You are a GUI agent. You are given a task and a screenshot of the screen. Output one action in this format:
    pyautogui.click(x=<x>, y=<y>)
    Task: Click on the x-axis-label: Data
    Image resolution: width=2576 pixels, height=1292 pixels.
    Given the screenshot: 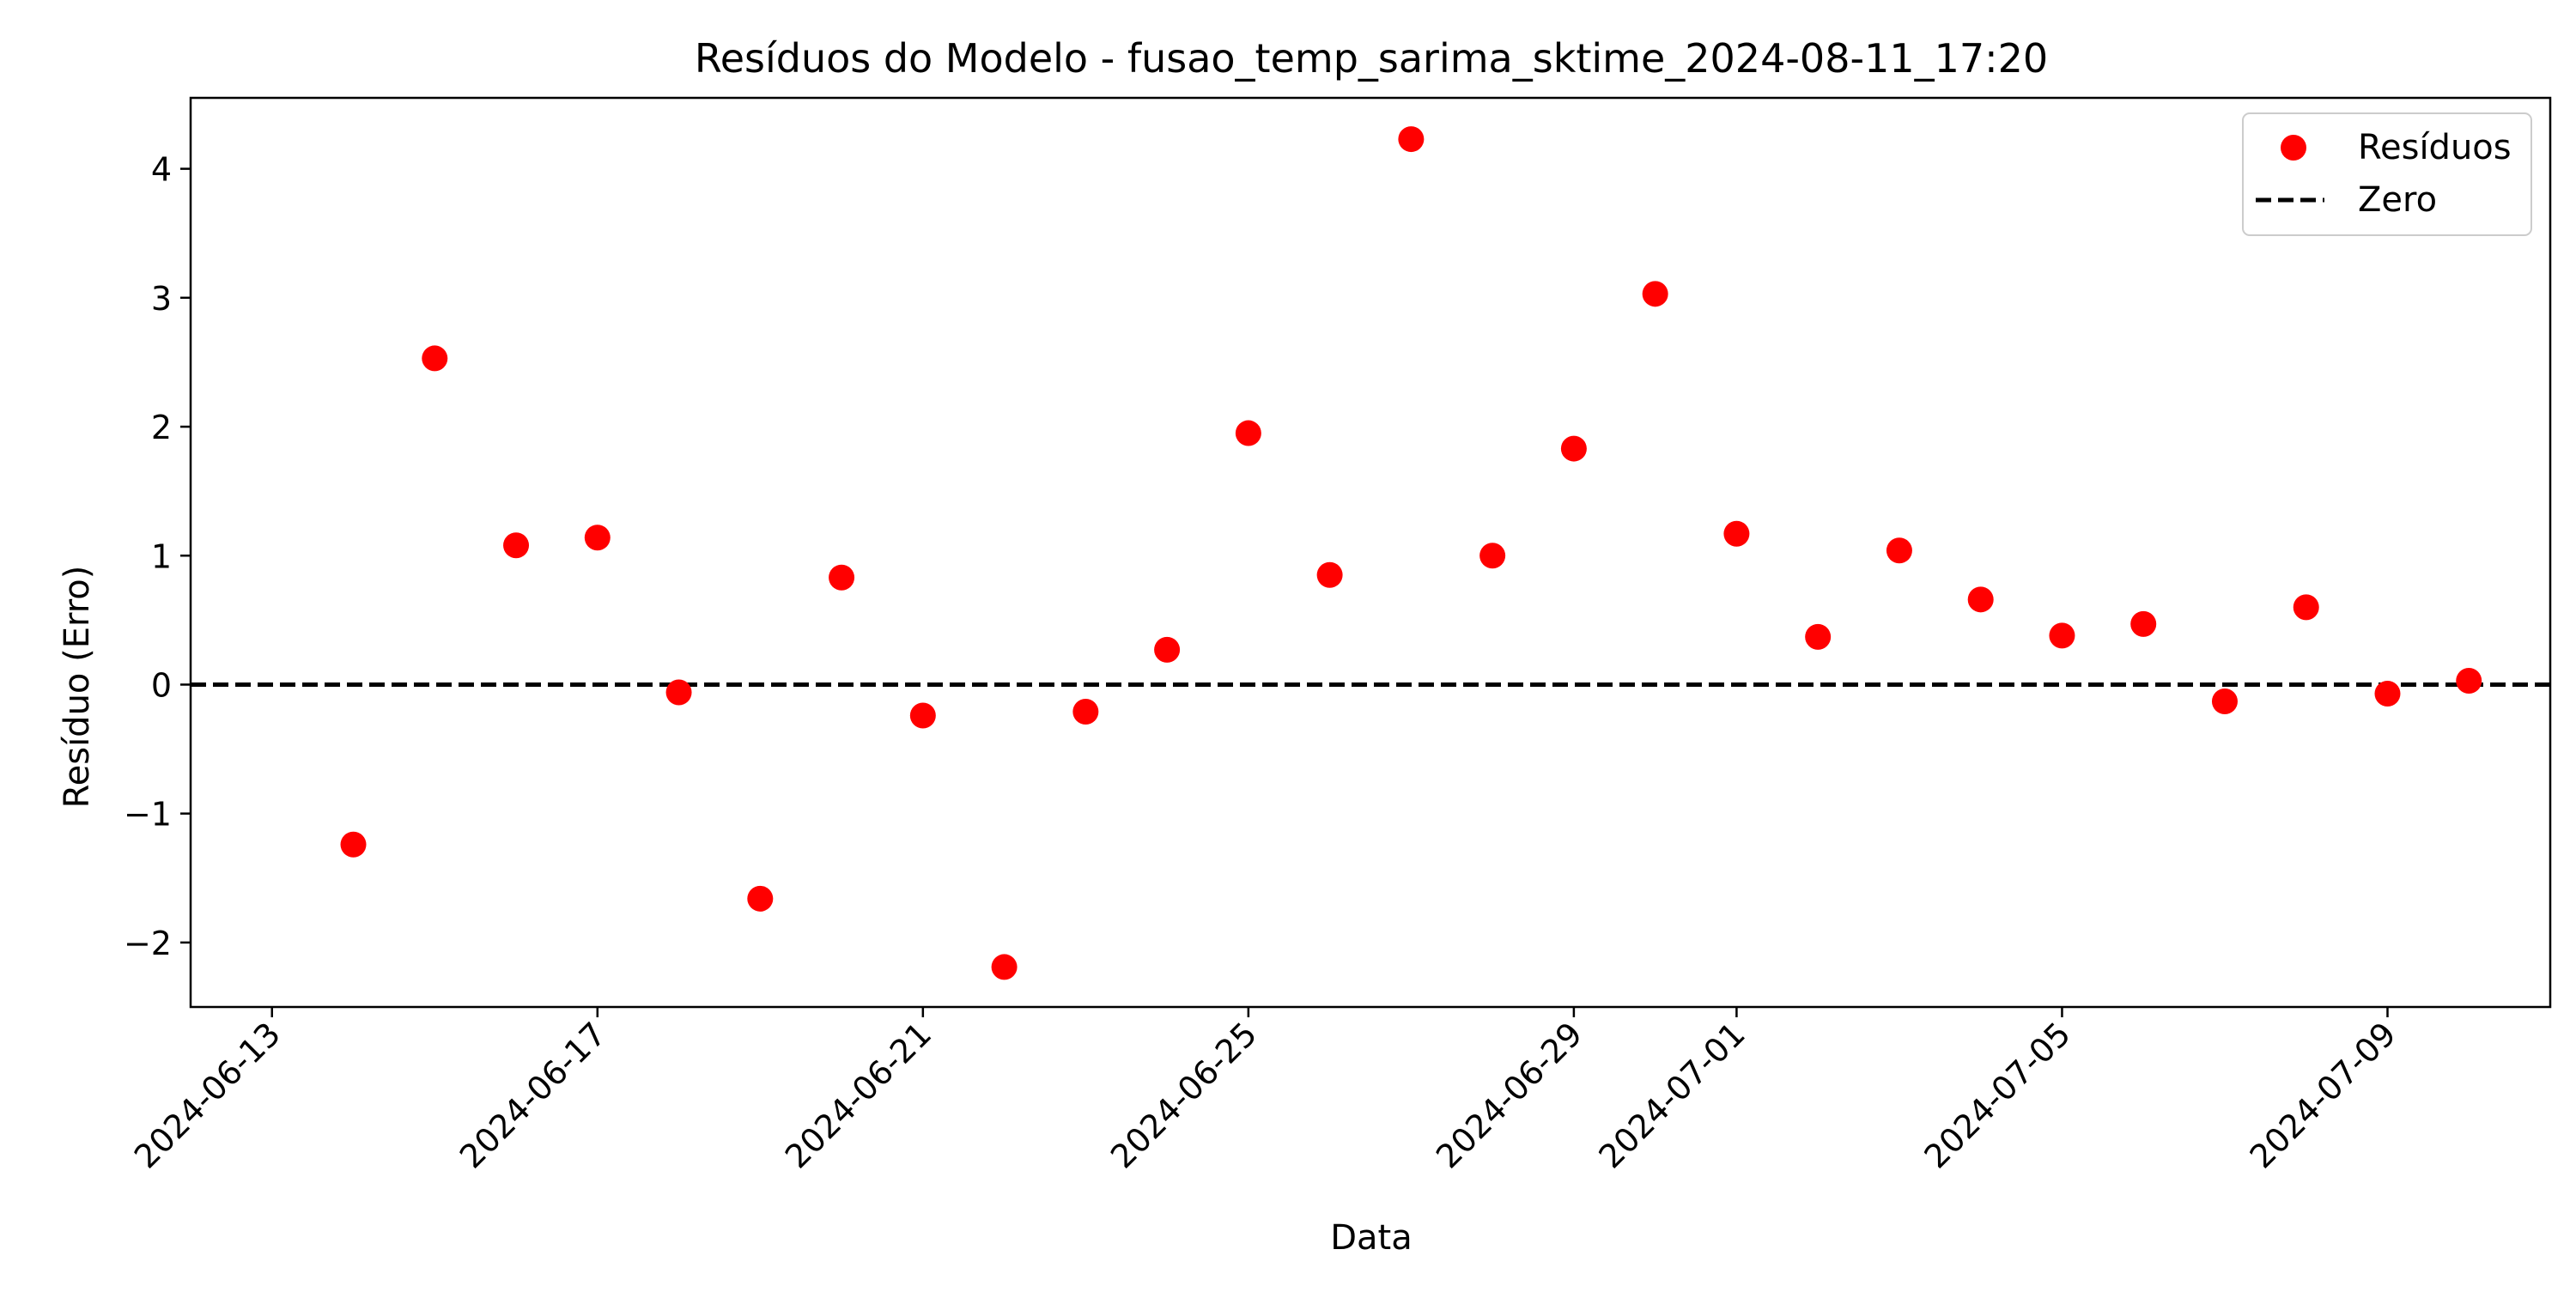 What is the action you would take?
    pyautogui.click(x=1371, y=1238)
    